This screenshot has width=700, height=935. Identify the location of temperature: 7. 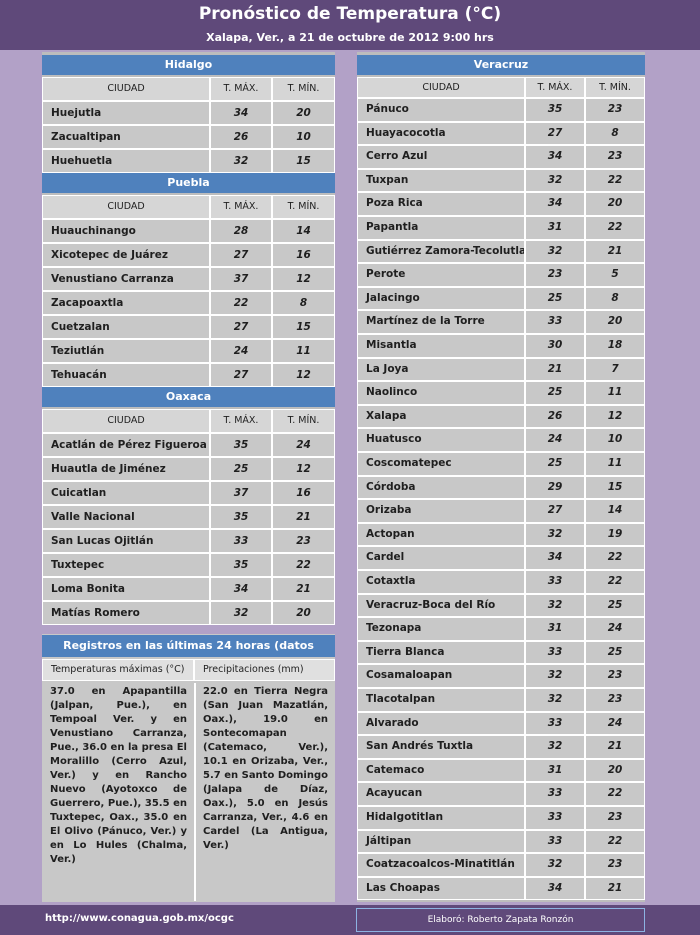
(615, 369).